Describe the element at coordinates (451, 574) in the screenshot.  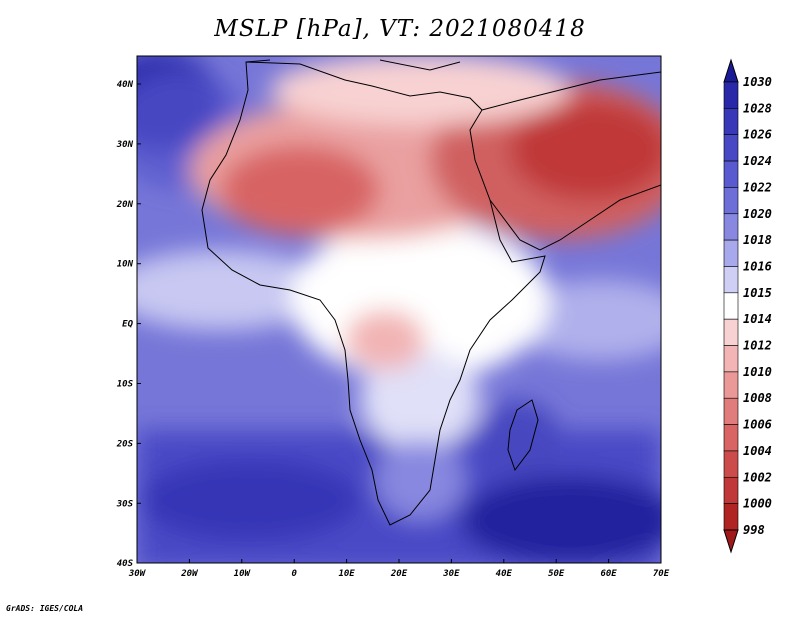
I see `lon-tick-label: 30E` at that location.